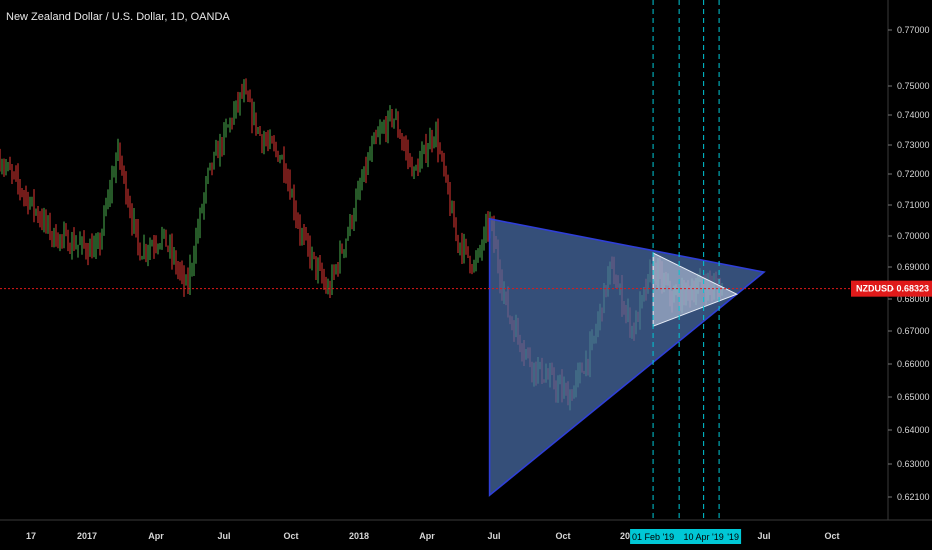 The height and width of the screenshot is (550, 932). What do you see at coordinates (913, 497) in the screenshot?
I see `y-tick-label: 0.62100` at bounding box center [913, 497].